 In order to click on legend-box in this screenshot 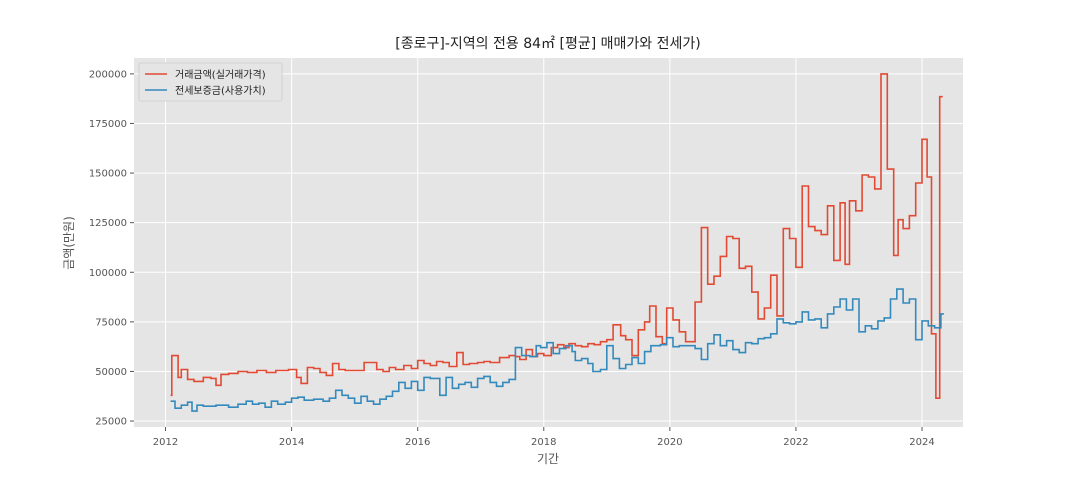, I will do `click(210, 82)`.